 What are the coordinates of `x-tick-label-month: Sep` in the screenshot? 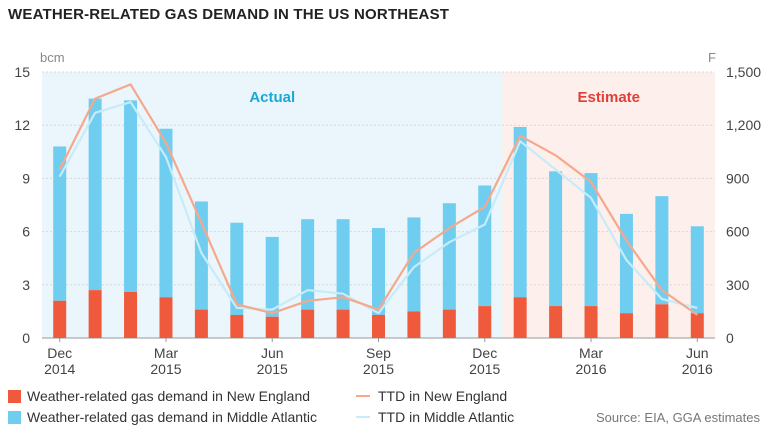 It's located at (378, 353).